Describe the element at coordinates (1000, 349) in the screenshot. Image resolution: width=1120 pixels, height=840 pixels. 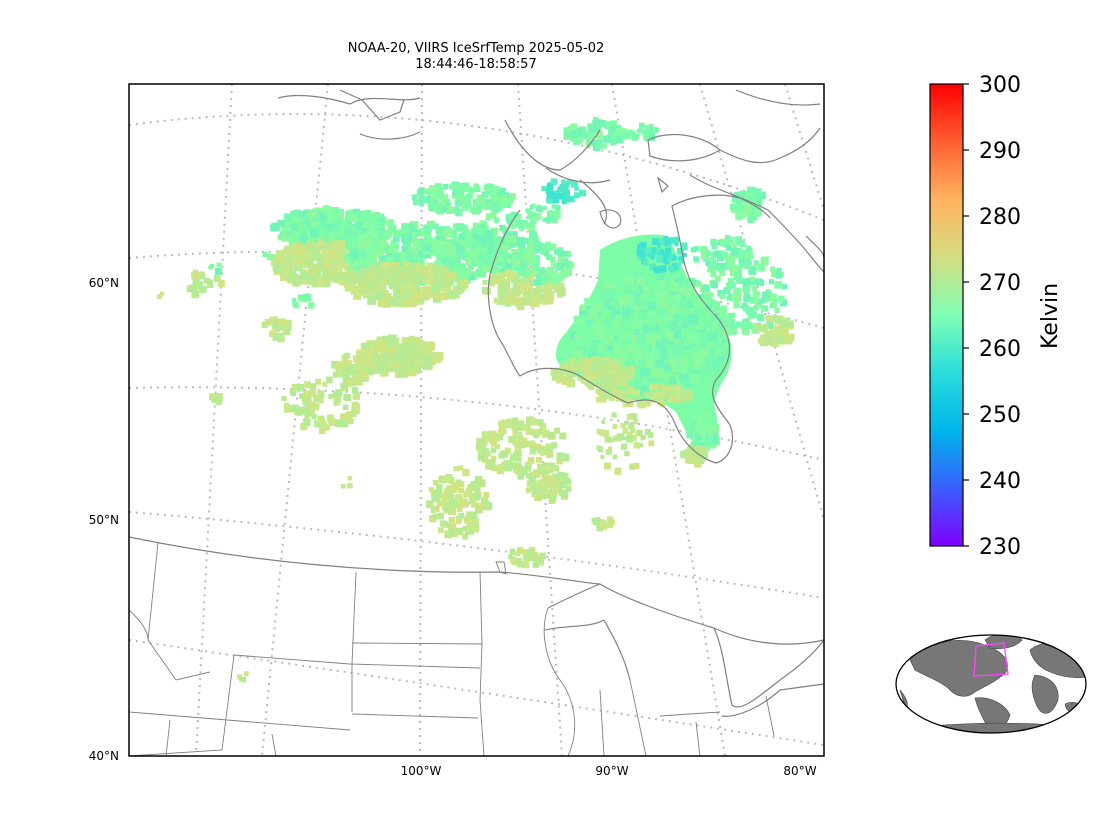
I see `colorbar-tick-label: 260` at that location.